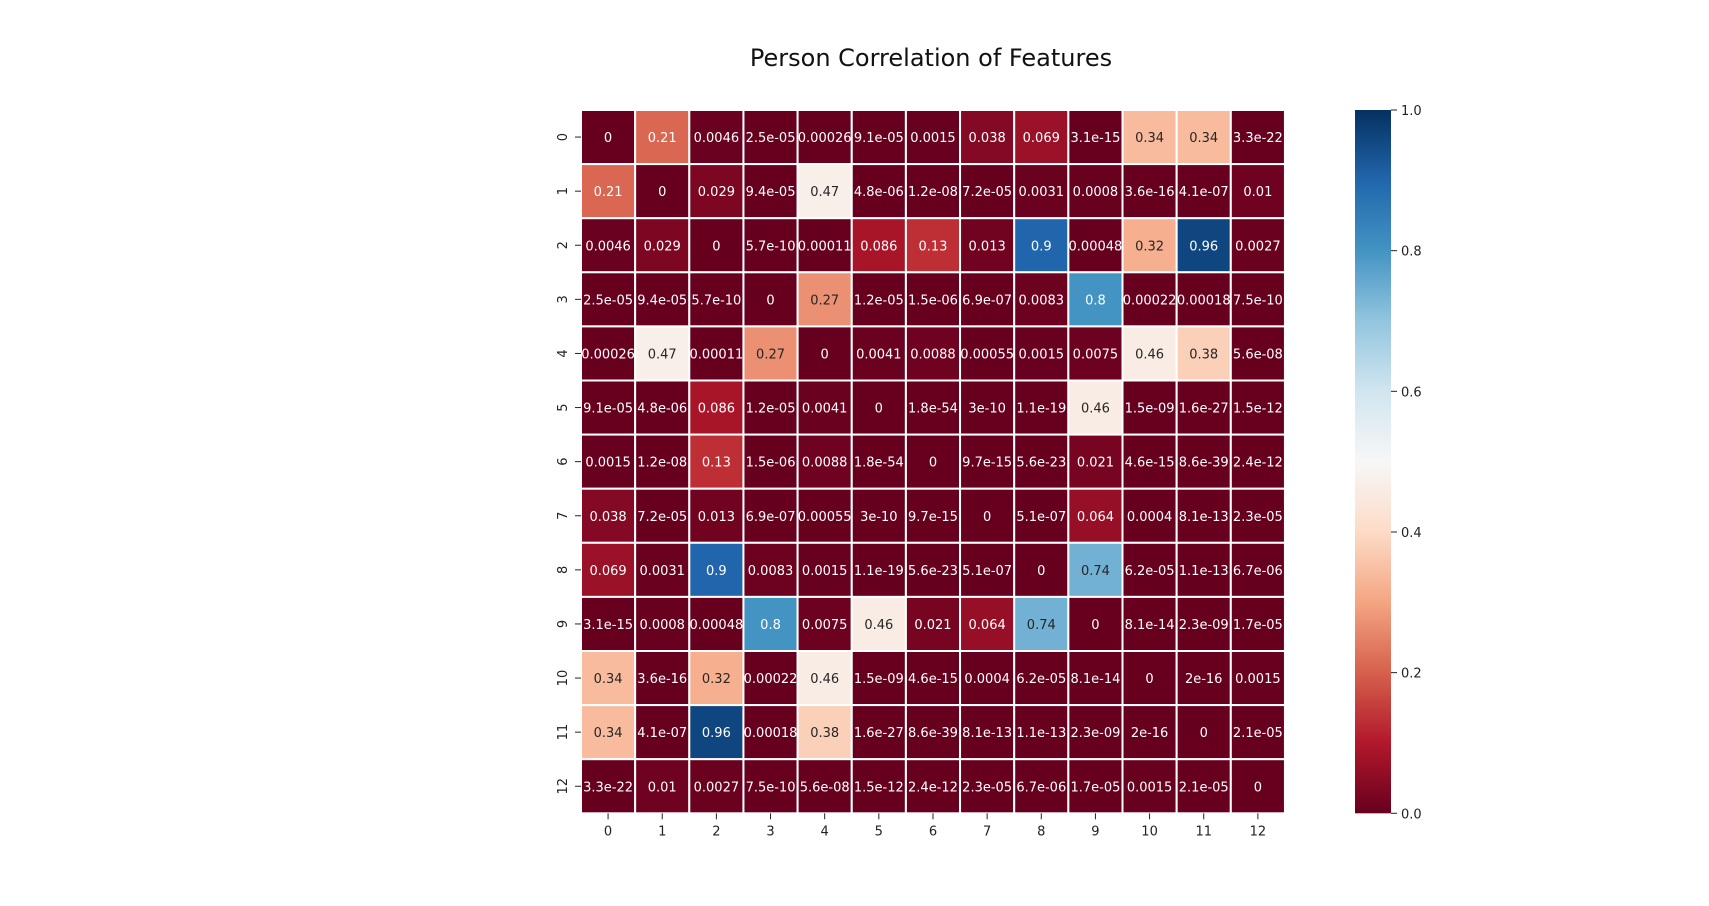 The width and height of the screenshot is (1709, 906). I want to click on colorbar-gradient, so click(1373, 462).